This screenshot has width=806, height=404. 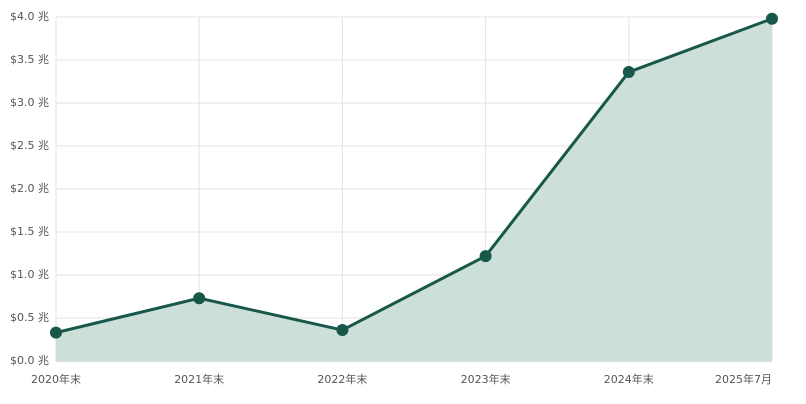 What do you see at coordinates (486, 379) in the screenshot?
I see `x-tick-label: 2023年末` at bounding box center [486, 379].